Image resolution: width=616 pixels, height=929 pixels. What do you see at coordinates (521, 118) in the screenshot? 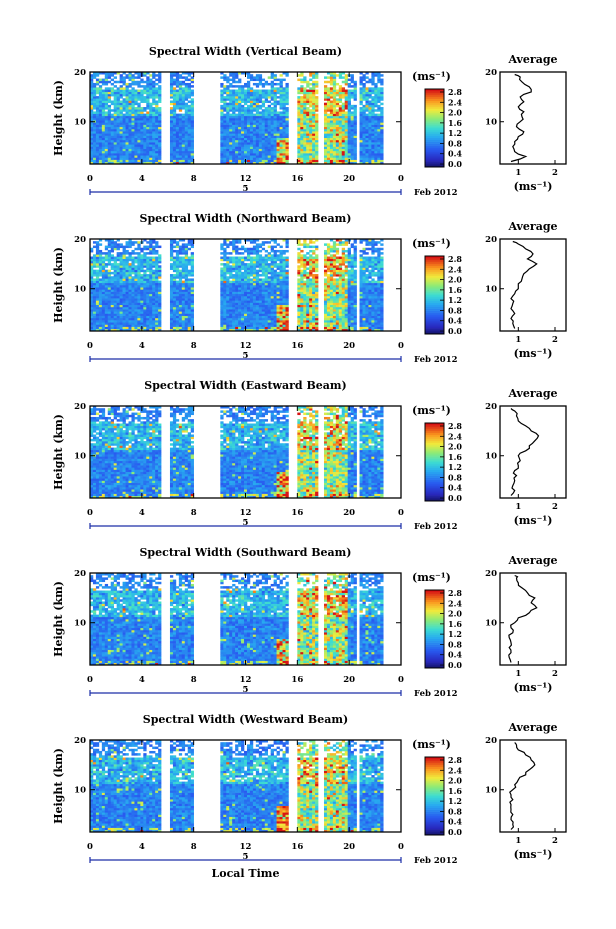
I see `average-profile-line` at bounding box center [521, 118].